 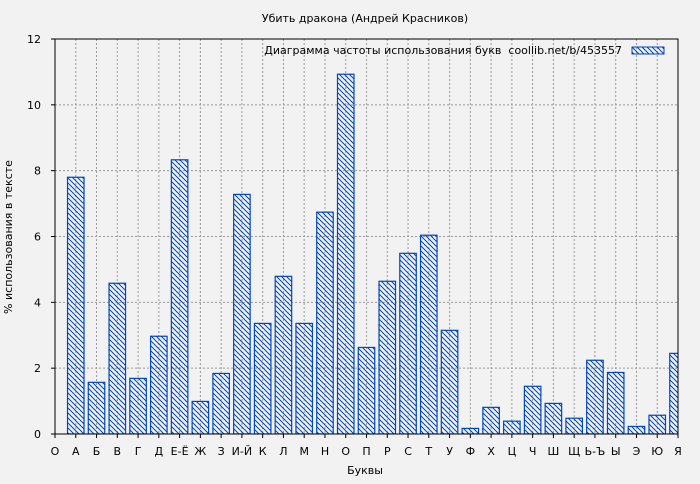 I want to click on bar-М, so click(x=304, y=378).